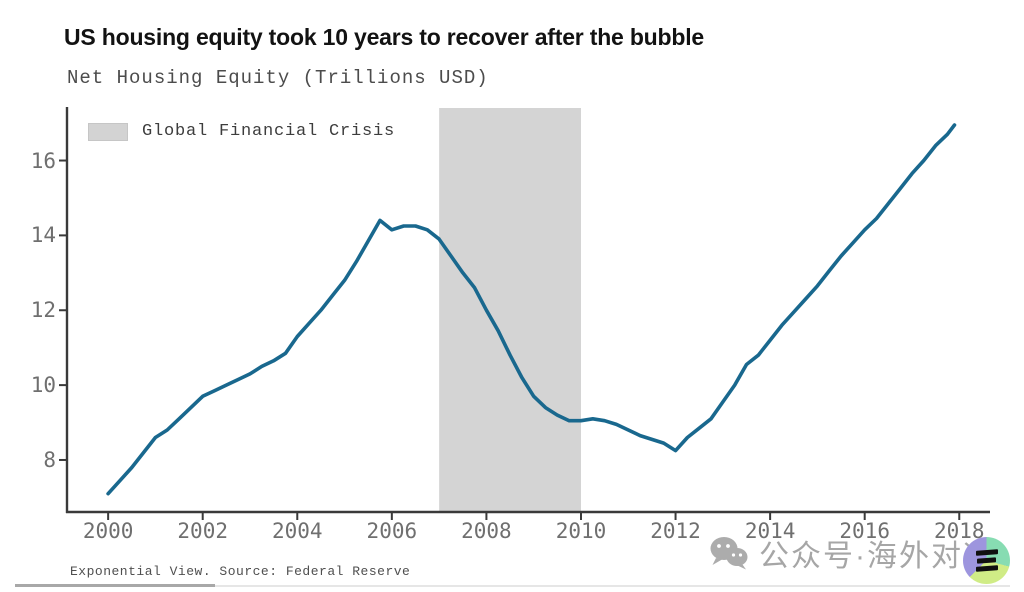 Image resolution: width=1024 pixels, height=592 pixels. I want to click on x-tick-label: 2016, so click(864, 531).